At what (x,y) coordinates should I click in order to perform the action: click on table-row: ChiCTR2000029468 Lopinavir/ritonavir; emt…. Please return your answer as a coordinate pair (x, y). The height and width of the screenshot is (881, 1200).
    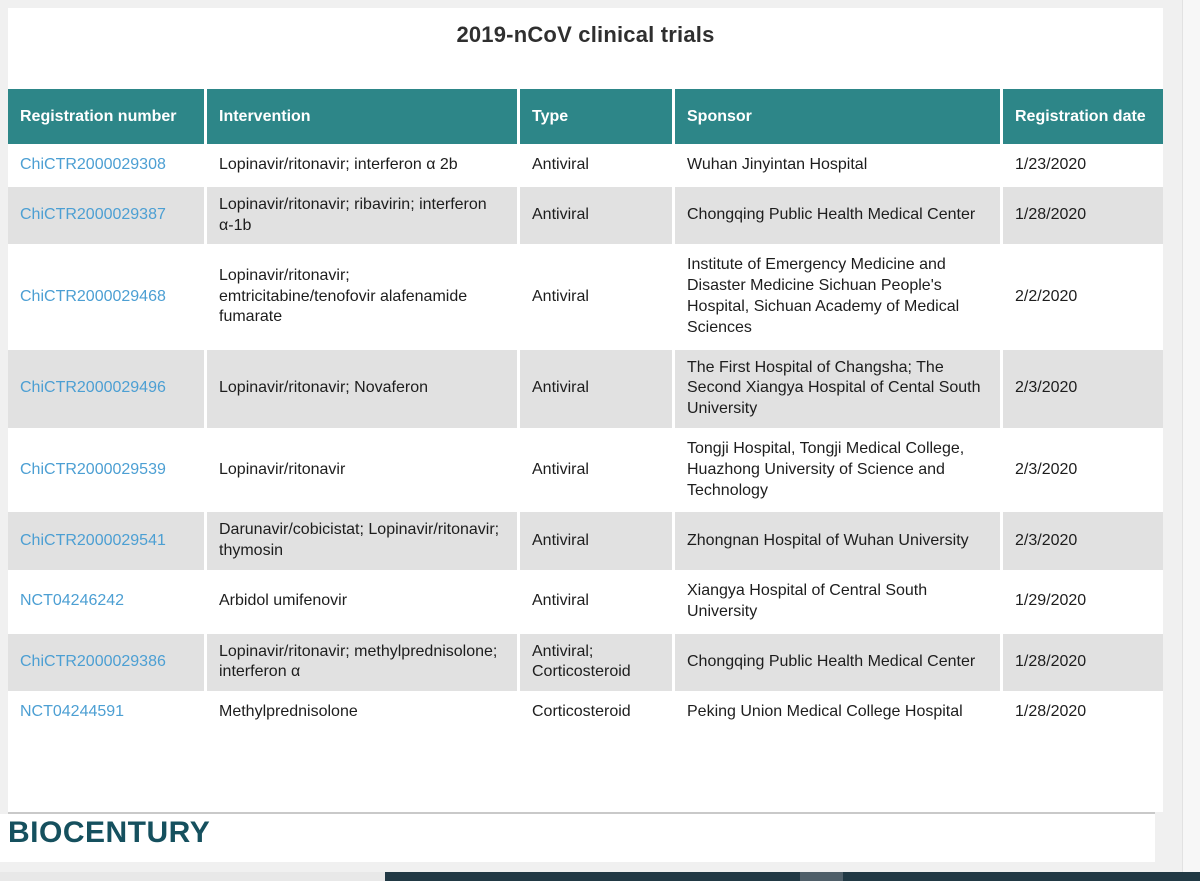
    Looking at the image, I should click on (585, 297).